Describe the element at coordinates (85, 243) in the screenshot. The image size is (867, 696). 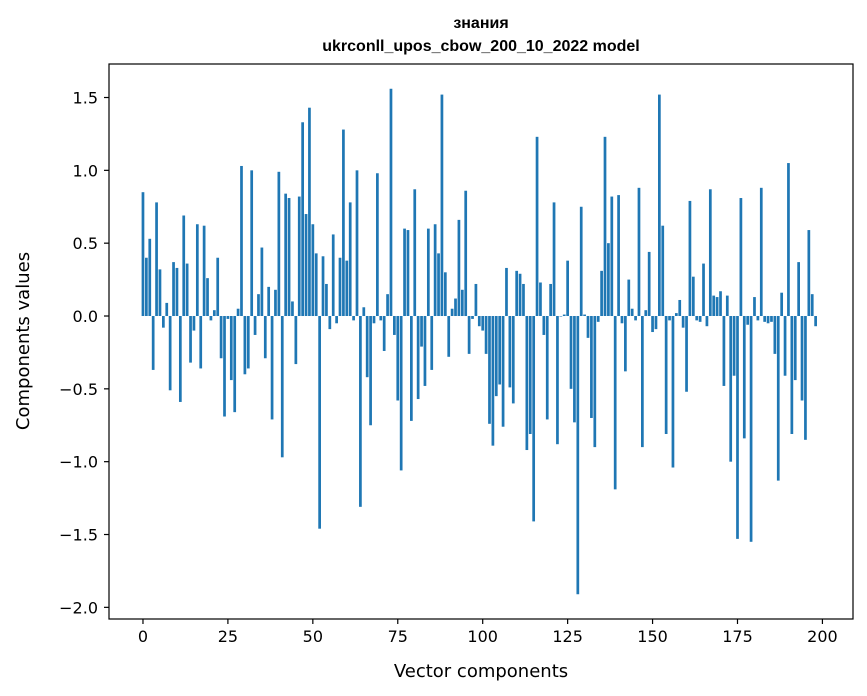
I see `y-tick-label: 0.5` at that location.